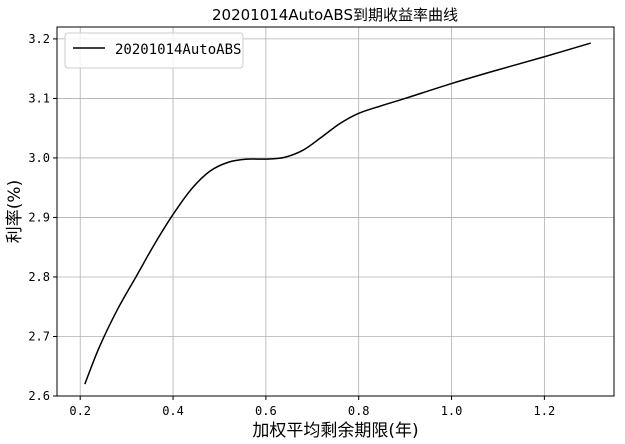 This screenshot has width=625, height=444. Describe the element at coordinates (173, 411) in the screenshot. I see `x-tick-label: 0.4` at that location.